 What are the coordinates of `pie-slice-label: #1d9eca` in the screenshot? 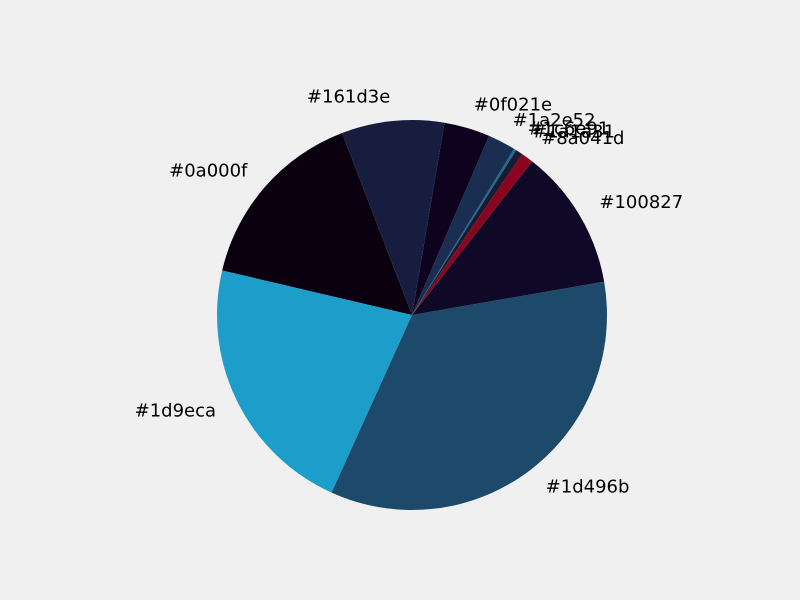 It's located at (175, 410).